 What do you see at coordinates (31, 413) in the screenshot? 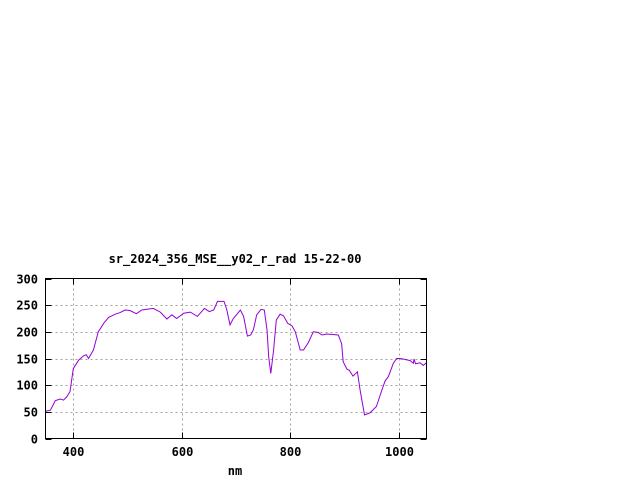
I see `y-tick-label: 50` at bounding box center [31, 413].